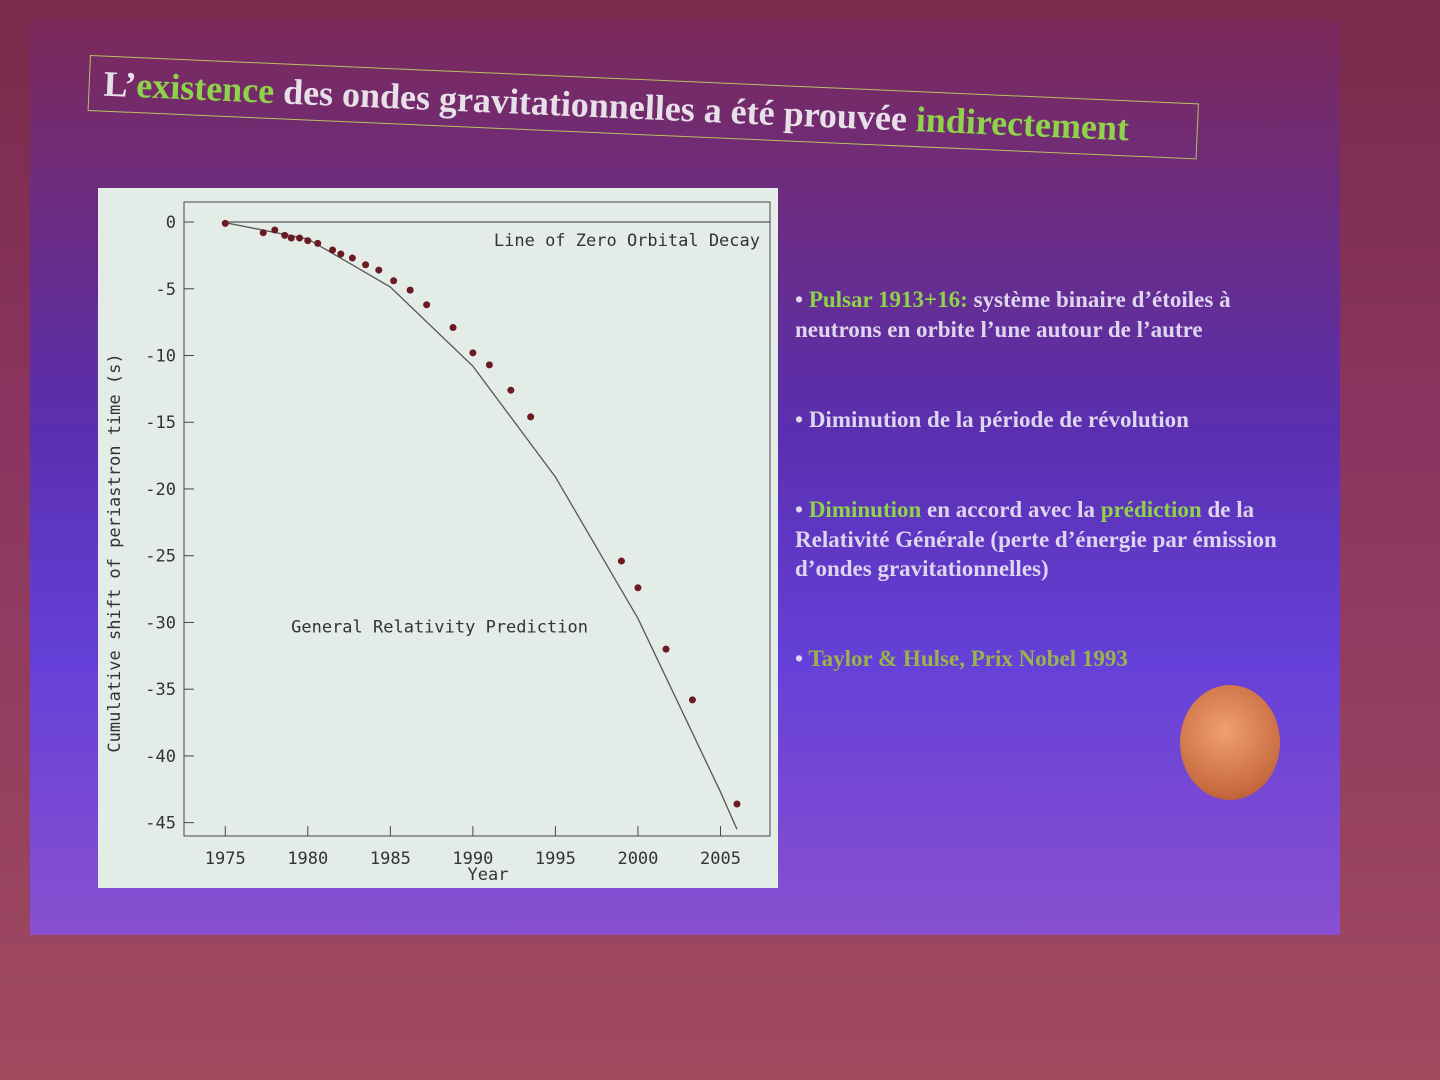 The height and width of the screenshot is (1080, 1440). I want to click on line-label: Line of Zero Orbital Decay, so click(627, 241).